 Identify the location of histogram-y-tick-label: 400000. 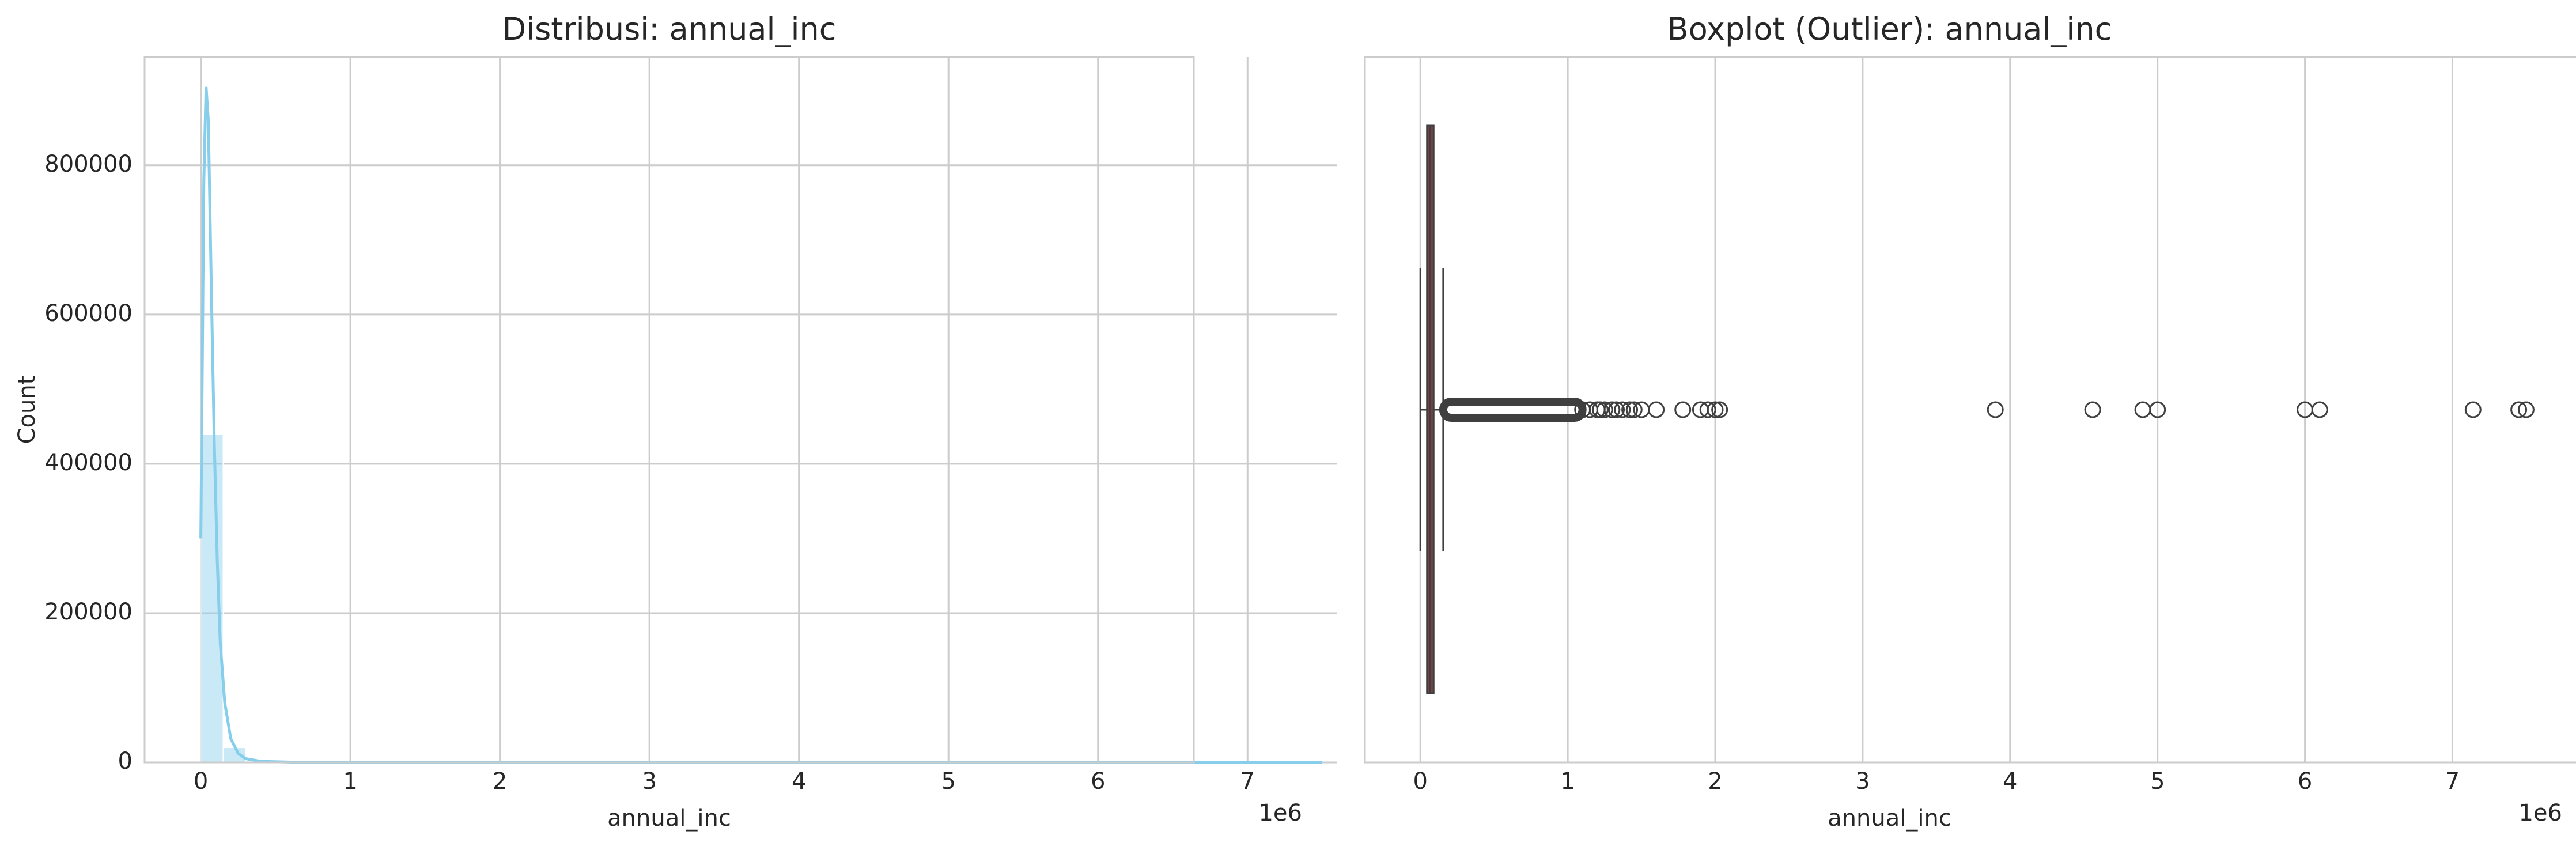
(88, 463).